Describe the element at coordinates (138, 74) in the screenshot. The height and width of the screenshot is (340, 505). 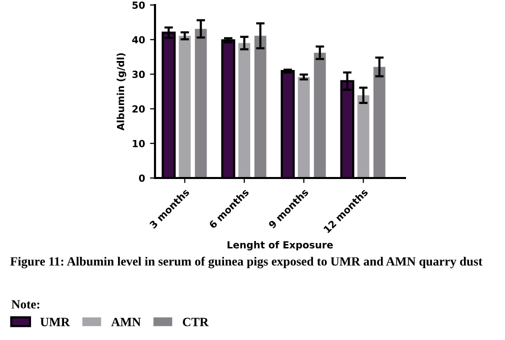
I see `y-tick-label: 30` at that location.